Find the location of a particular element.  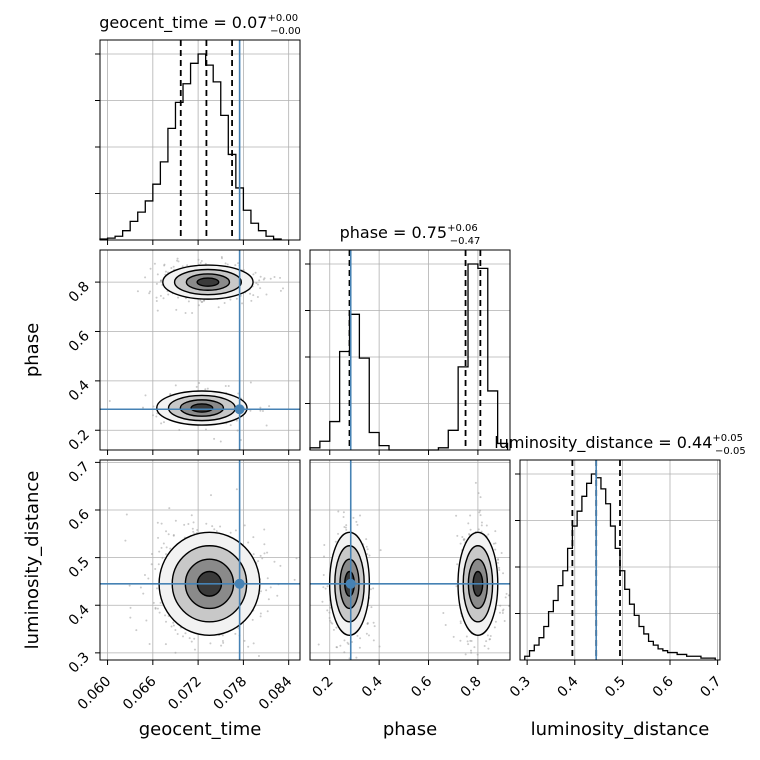

x-tick-label: 0.6 is located at coordinates (663, 686).